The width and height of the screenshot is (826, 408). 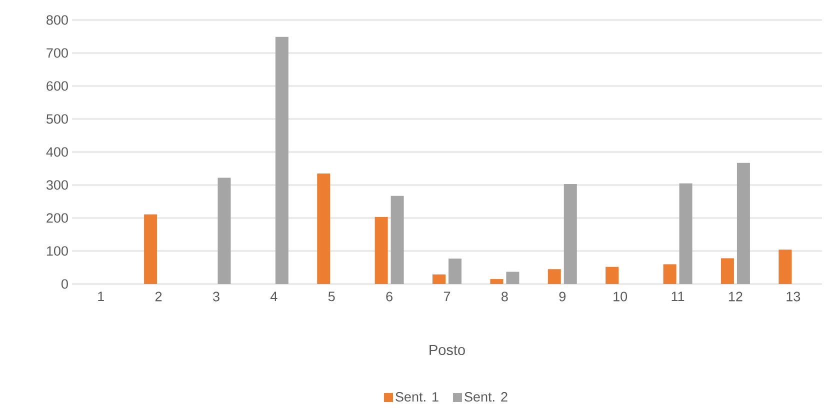 What do you see at coordinates (57, 20) in the screenshot?
I see `y-tick-label: 800` at bounding box center [57, 20].